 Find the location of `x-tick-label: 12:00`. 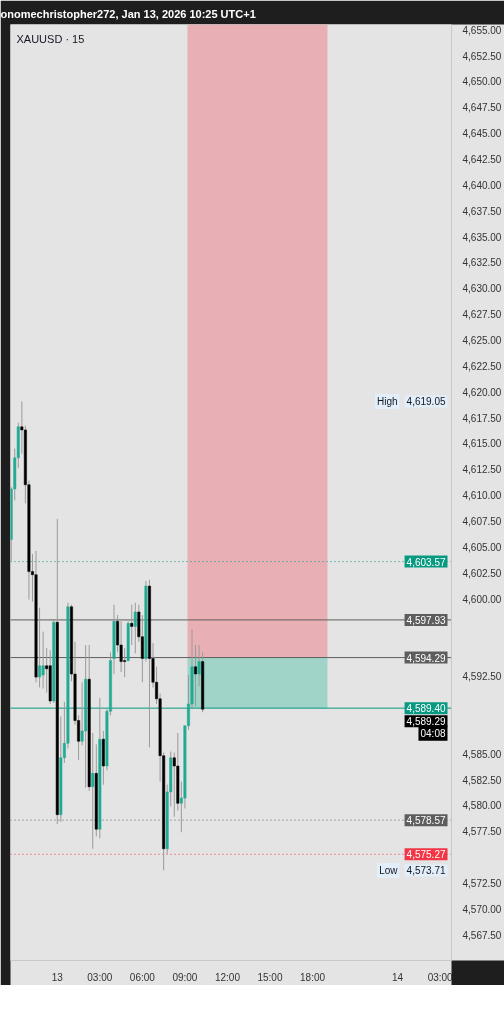

x-tick-label: 12:00 is located at coordinates (227, 977).